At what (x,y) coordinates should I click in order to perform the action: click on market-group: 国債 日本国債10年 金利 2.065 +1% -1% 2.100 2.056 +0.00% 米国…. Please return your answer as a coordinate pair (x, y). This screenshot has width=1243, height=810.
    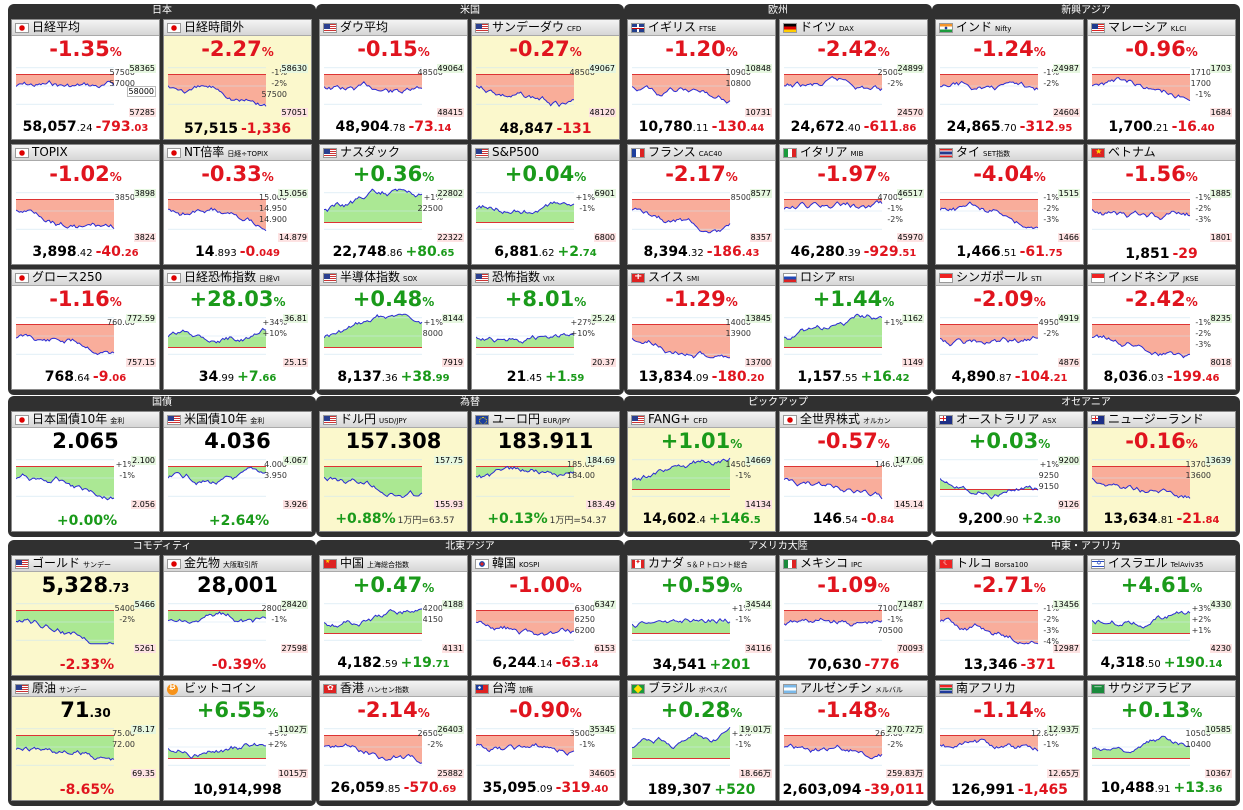
    Looking at the image, I should click on (162, 466).